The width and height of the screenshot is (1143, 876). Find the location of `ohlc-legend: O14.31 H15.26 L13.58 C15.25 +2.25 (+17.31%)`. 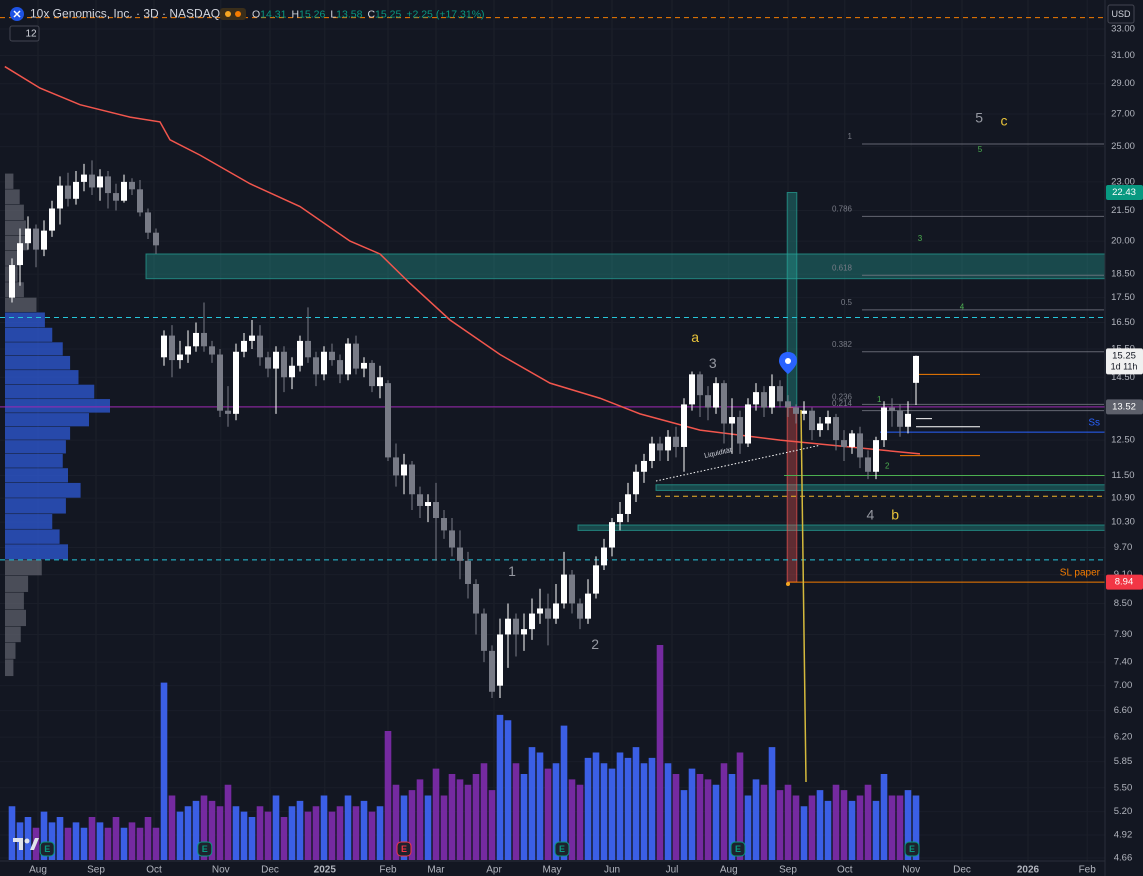

ohlc-legend: O14.31 H15.26 L13.58 C15.25 +2.25 (+17.31%) is located at coordinates (368, 14).